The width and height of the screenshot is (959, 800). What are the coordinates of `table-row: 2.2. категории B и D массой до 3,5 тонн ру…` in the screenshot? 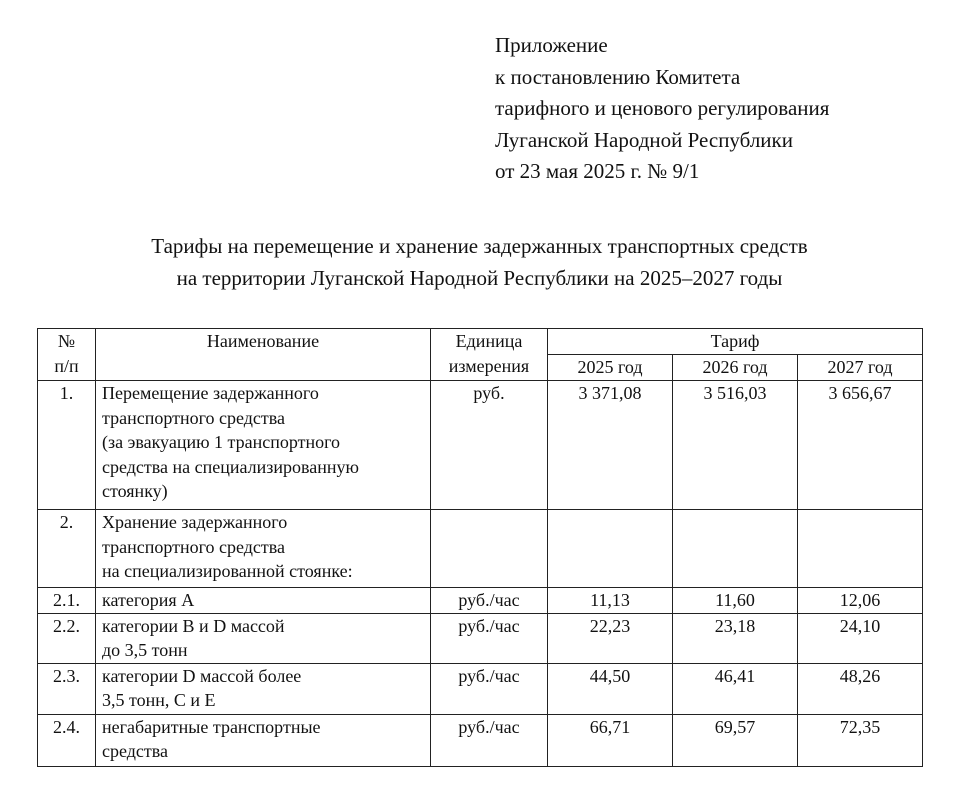 It's located at (480, 638).